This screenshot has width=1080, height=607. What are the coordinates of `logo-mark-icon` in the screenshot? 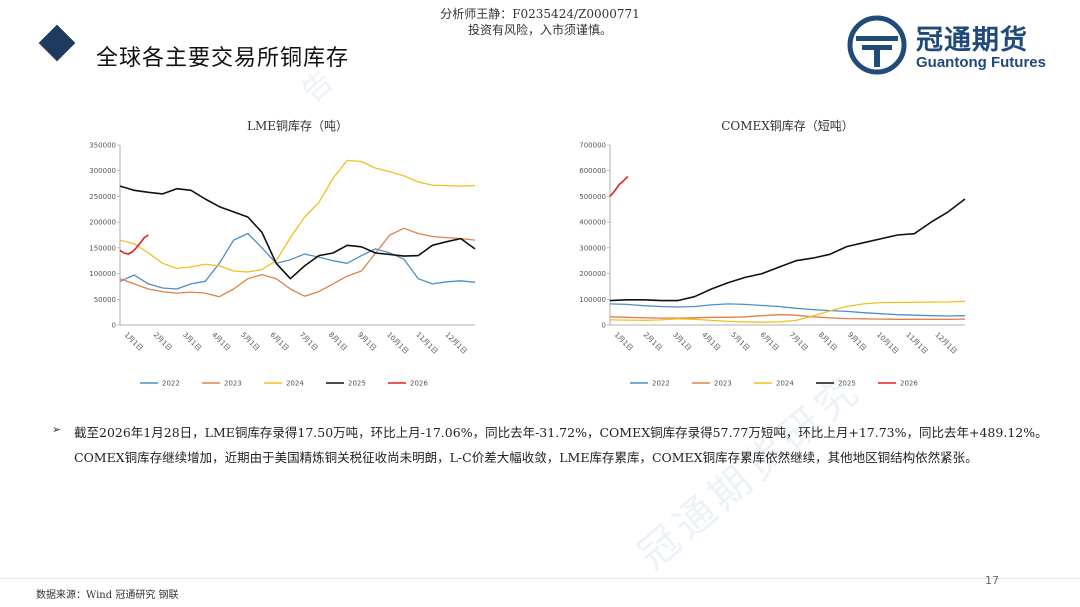 It's located at (877, 45).